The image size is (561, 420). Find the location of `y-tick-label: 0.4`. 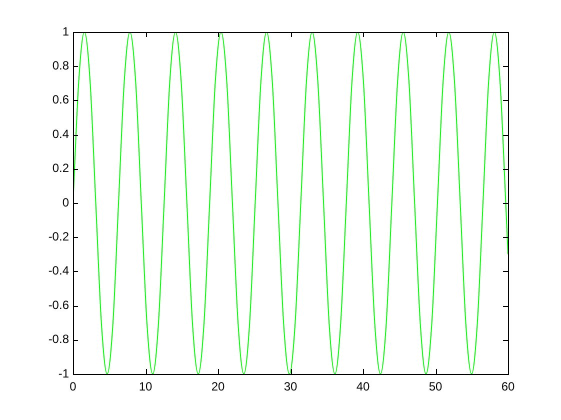

y-tick-label: 0.4 is located at coordinates (61, 133).